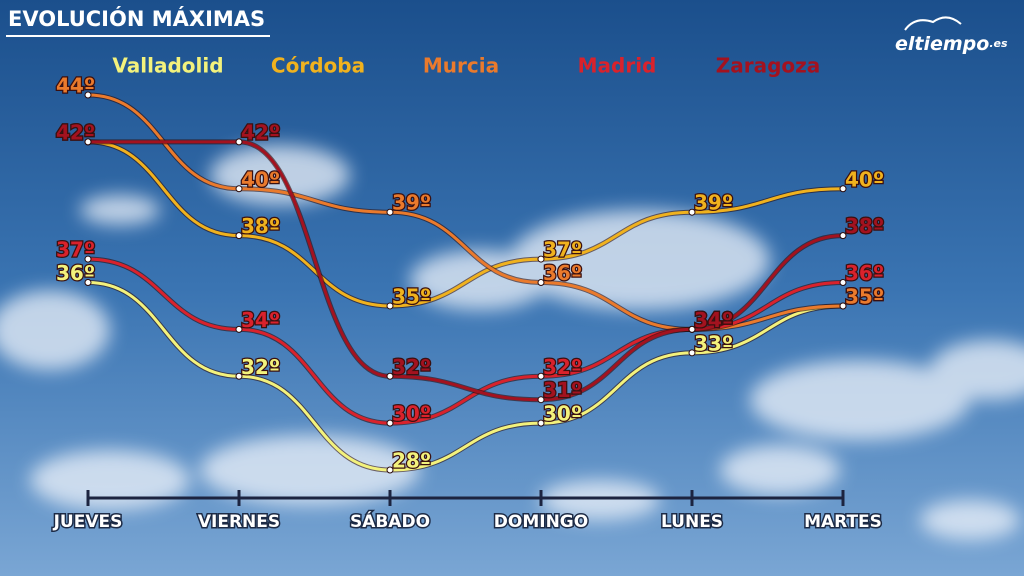 The image size is (1024, 576). Describe the element at coordinates (998, 43) in the screenshot. I see `logo-suffix: .es` at that location.